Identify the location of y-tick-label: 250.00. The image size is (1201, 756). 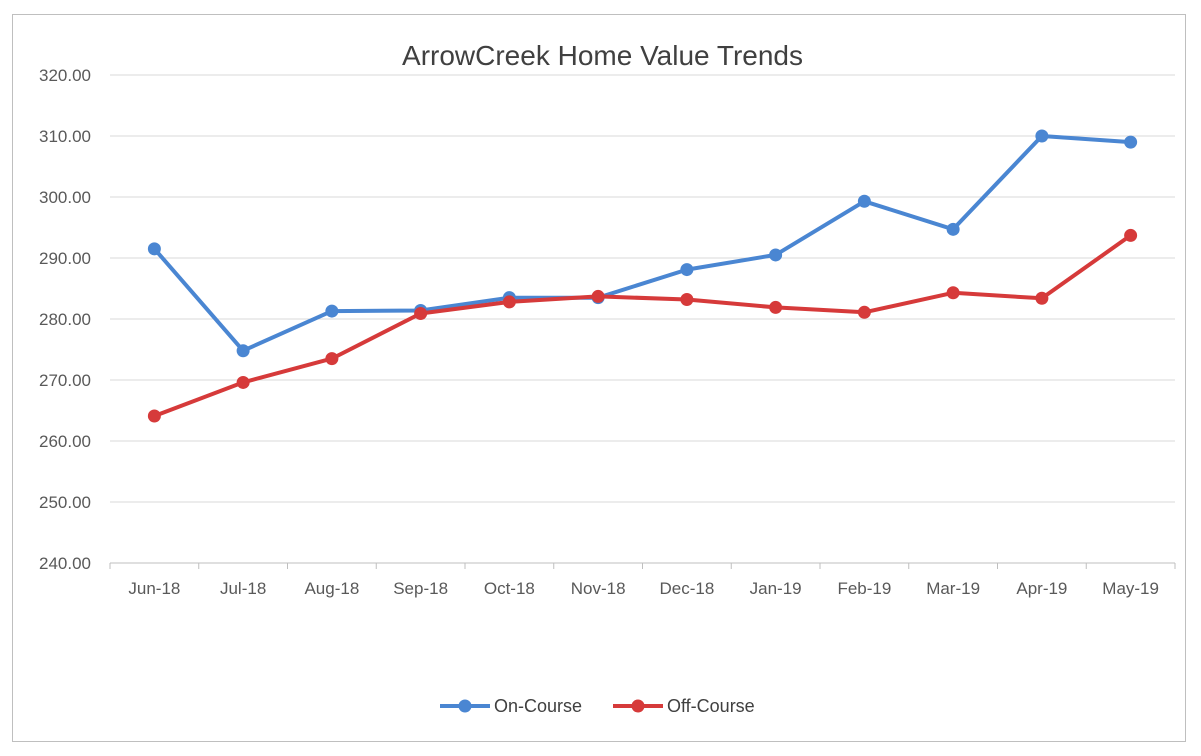
(65, 502).